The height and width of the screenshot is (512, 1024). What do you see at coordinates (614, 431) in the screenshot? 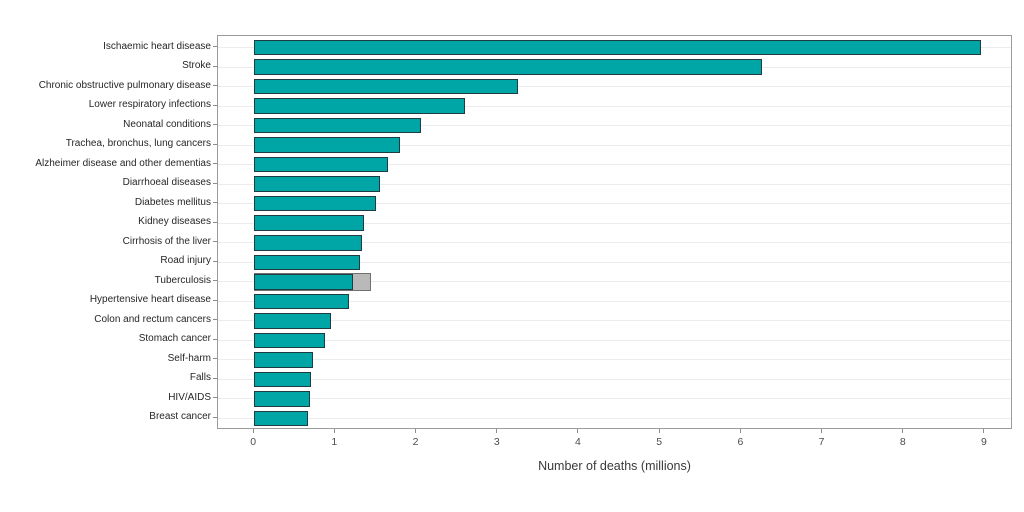
I see `x-axis-tick-marks` at bounding box center [614, 431].